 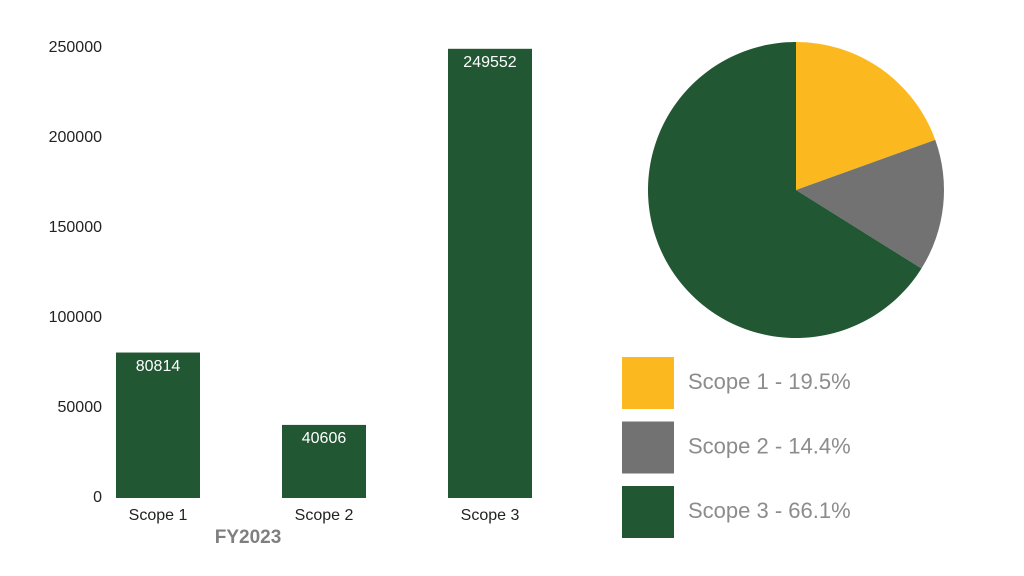 I want to click on x-tick-label: Scope 3, so click(x=490, y=515).